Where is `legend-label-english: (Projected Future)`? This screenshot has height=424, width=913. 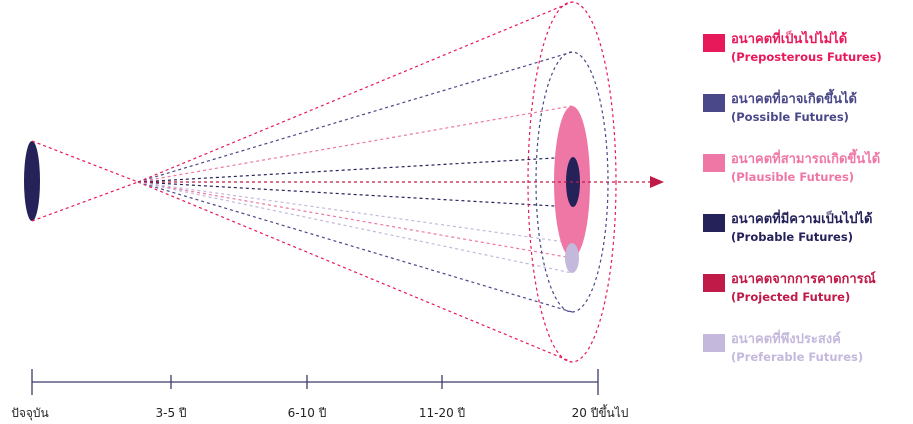
legend-label-english: (Projected Future) is located at coordinates (791, 297).